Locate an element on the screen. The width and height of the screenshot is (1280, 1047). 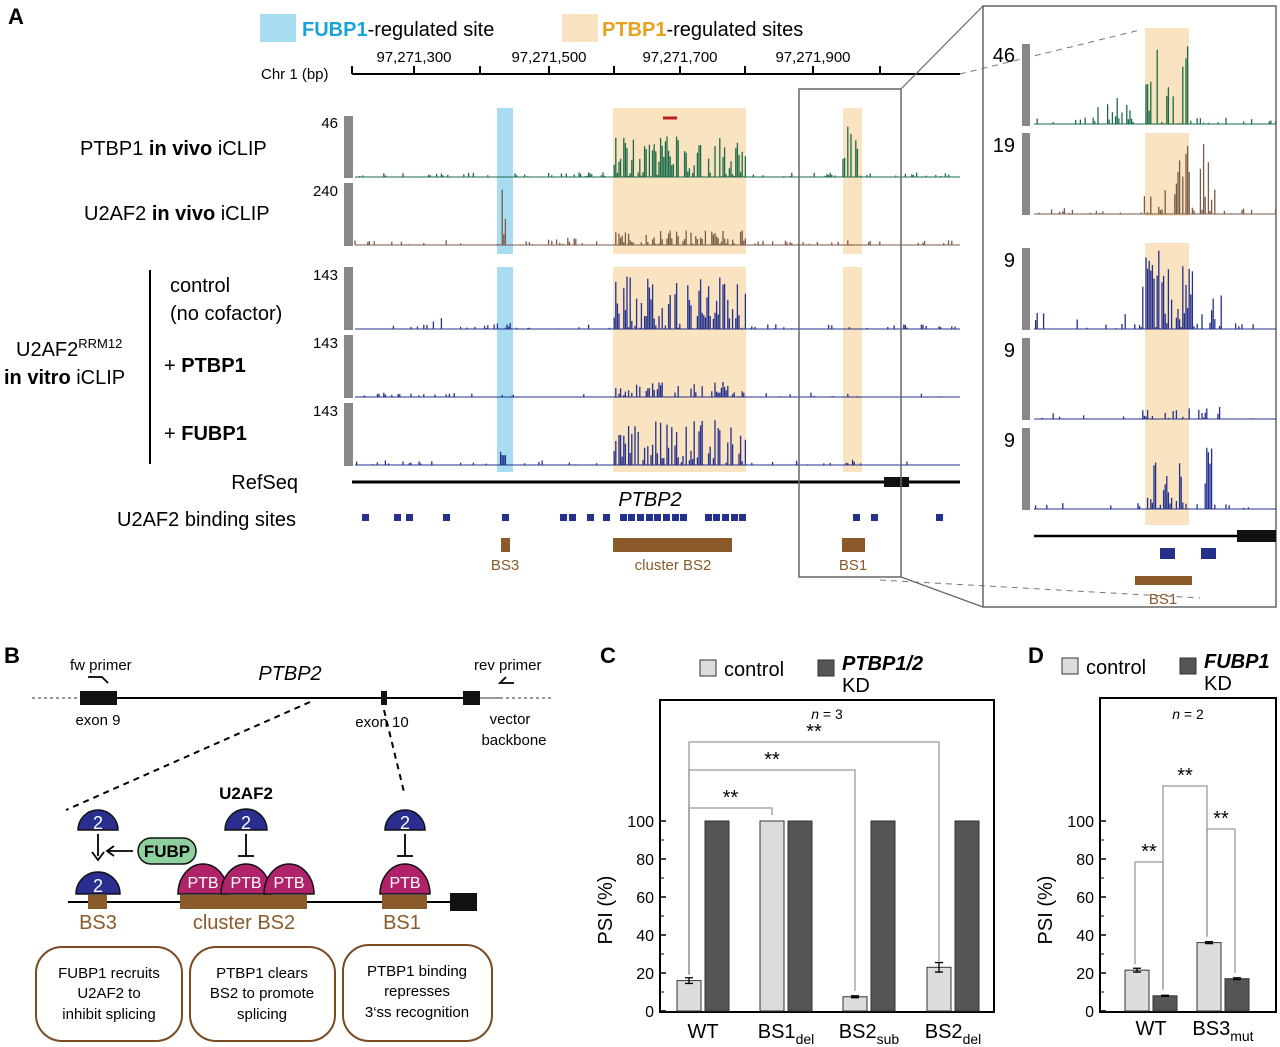
mechanism-2-line2: BS2 to promote is located at coordinates (262, 993).